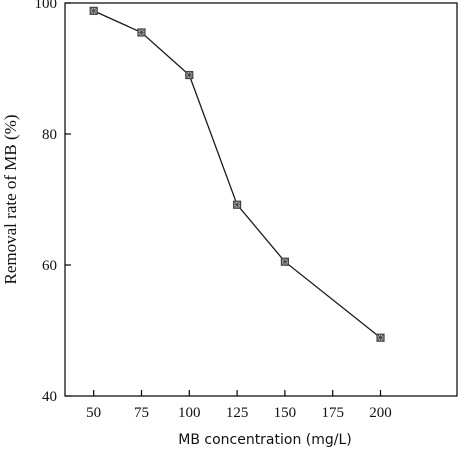  I want to click on y-tick-label: 40, so click(49, 397).